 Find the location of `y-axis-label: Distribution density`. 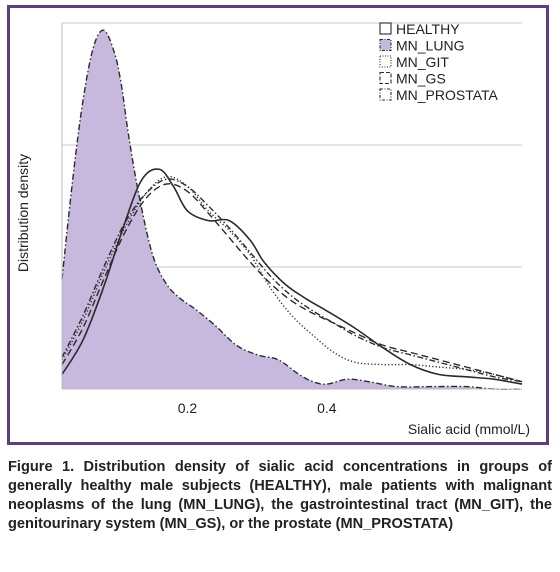

y-axis-label: Distribution density is located at coordinates (23, 213).